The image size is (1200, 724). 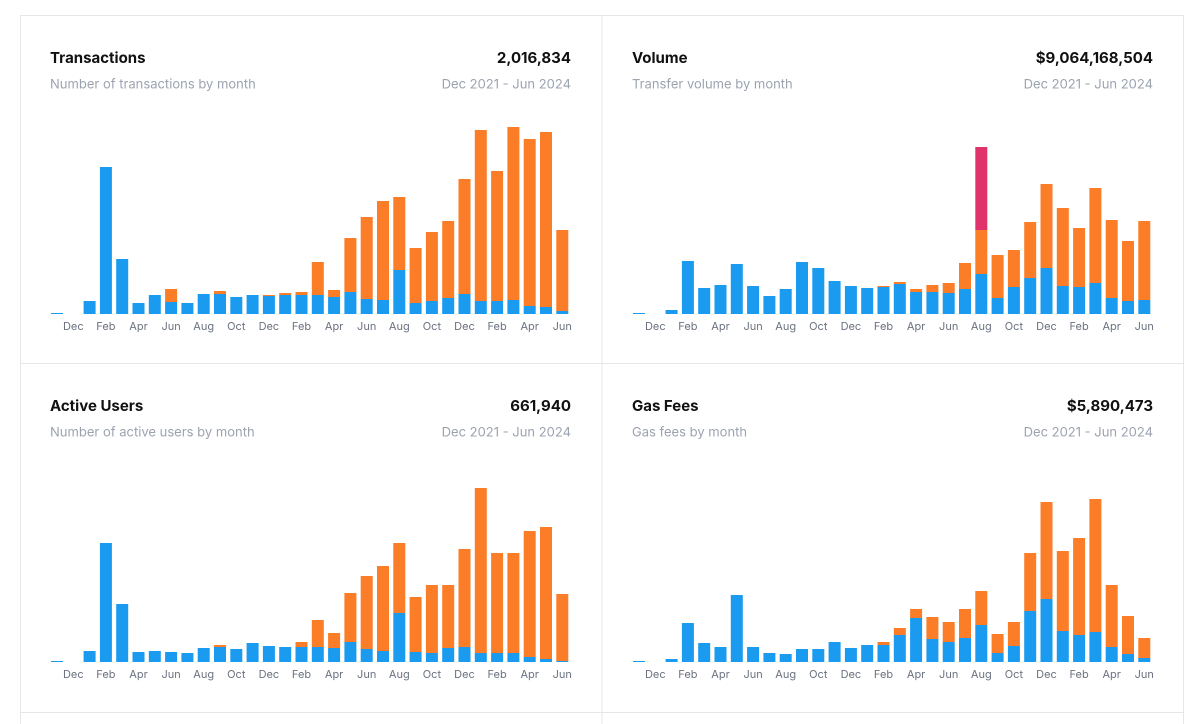 What do you see at coordinates (665, 405) in the screenshot?
I see `card-title: Gas Fees` at bounding box center [665, 405].